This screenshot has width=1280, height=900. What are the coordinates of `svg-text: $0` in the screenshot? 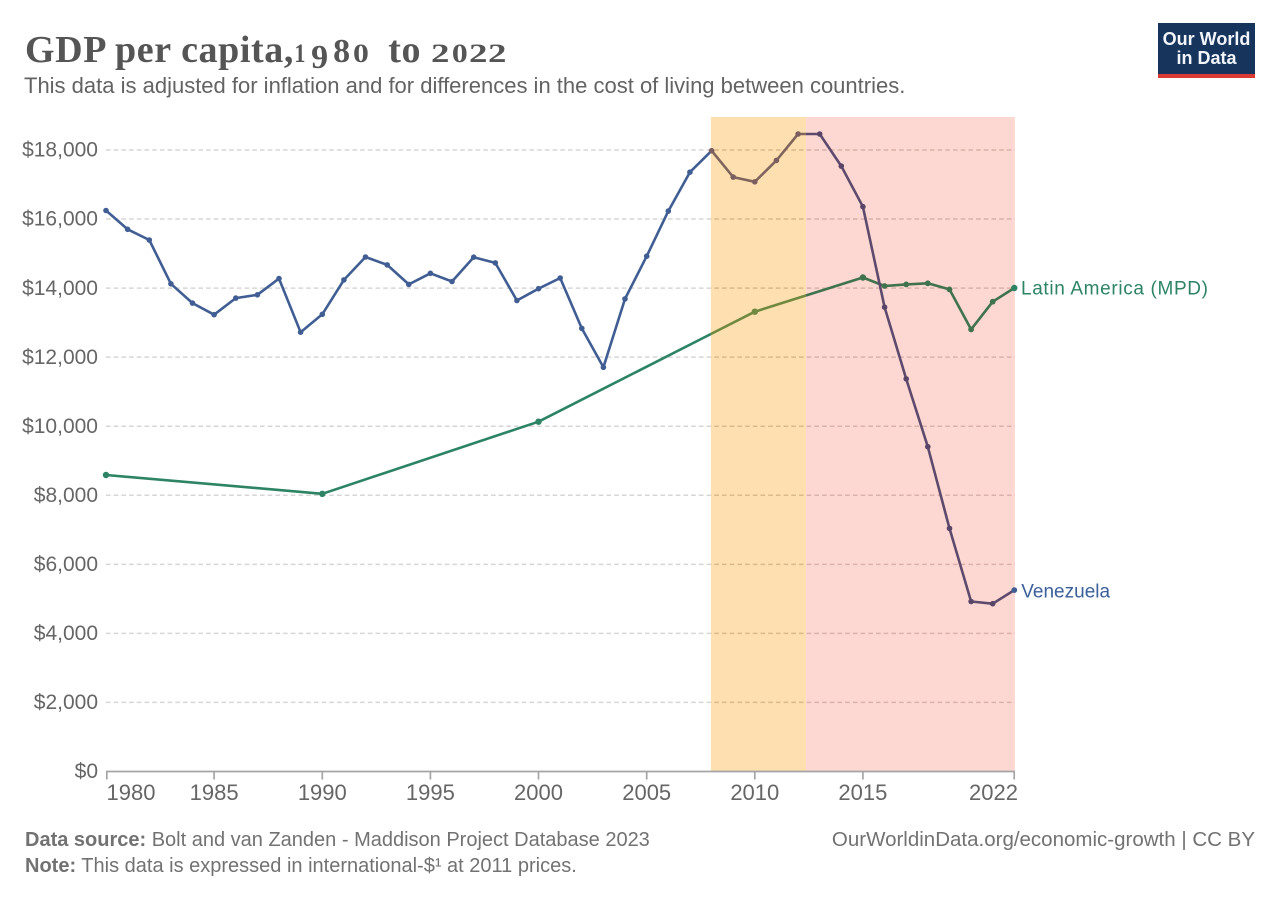 It's located at (86, 771).